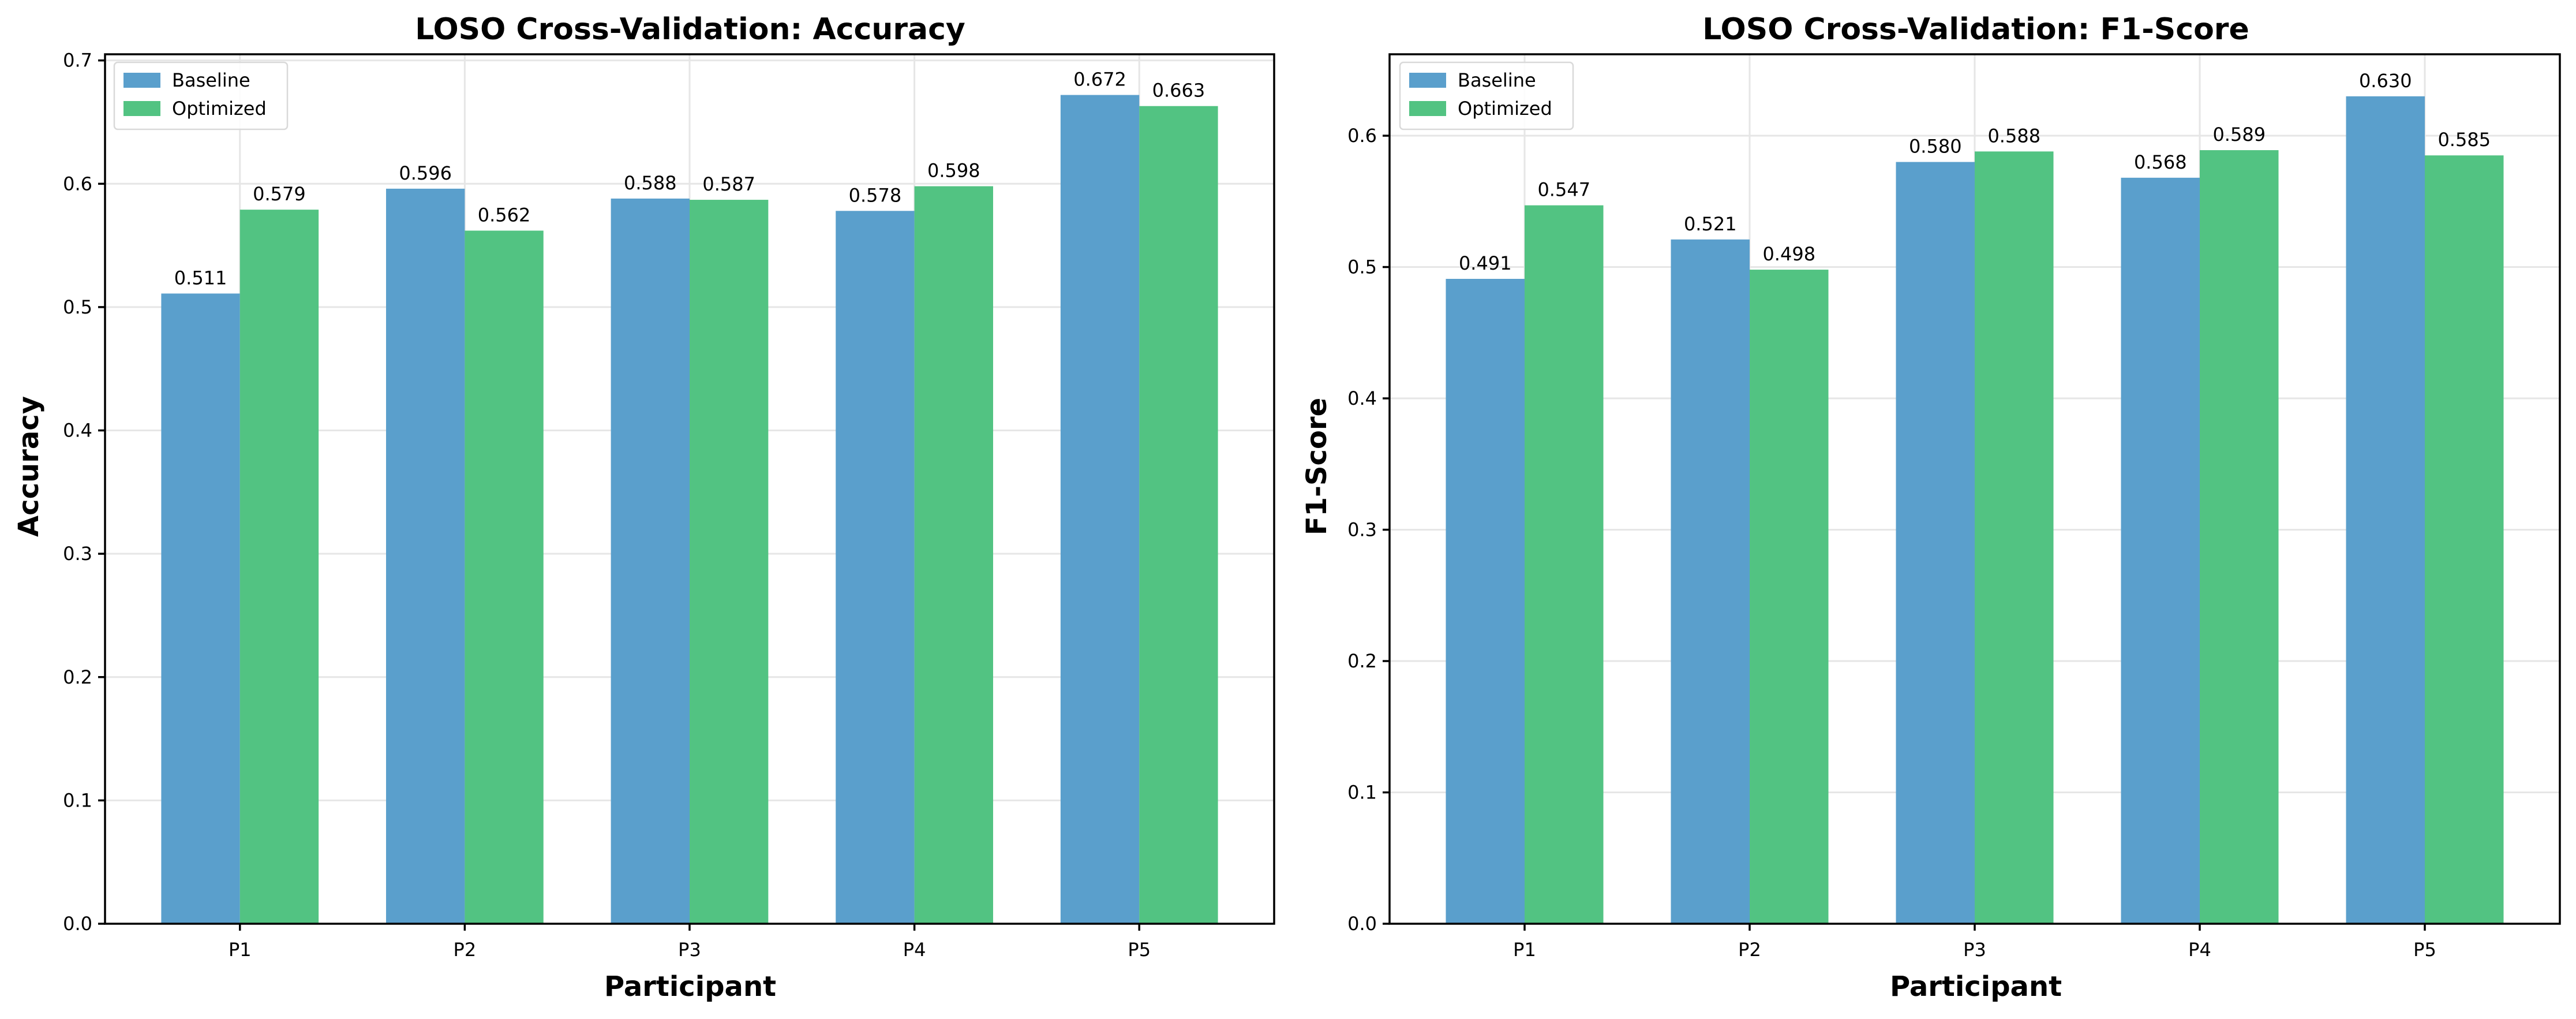 The width and height of the screenshot is (2576, 1019). What do you see at coordinates (954, 171) in the screenshot?
I see `data-label: 0.598` at bounding box center [954, 171].